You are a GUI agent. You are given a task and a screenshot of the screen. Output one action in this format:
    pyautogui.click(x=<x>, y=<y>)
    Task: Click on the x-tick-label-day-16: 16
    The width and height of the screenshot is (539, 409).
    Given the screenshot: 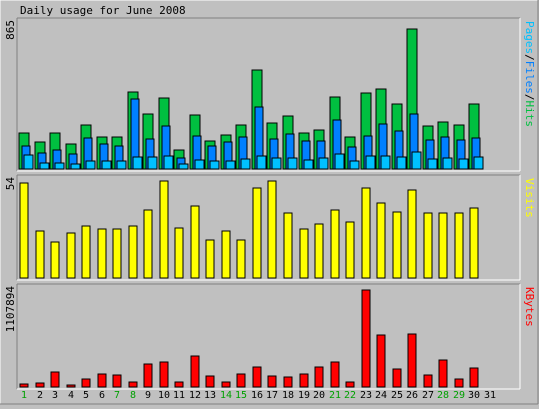 What is the action you would take?
    pyautogui.click(x=257, y=395)
    